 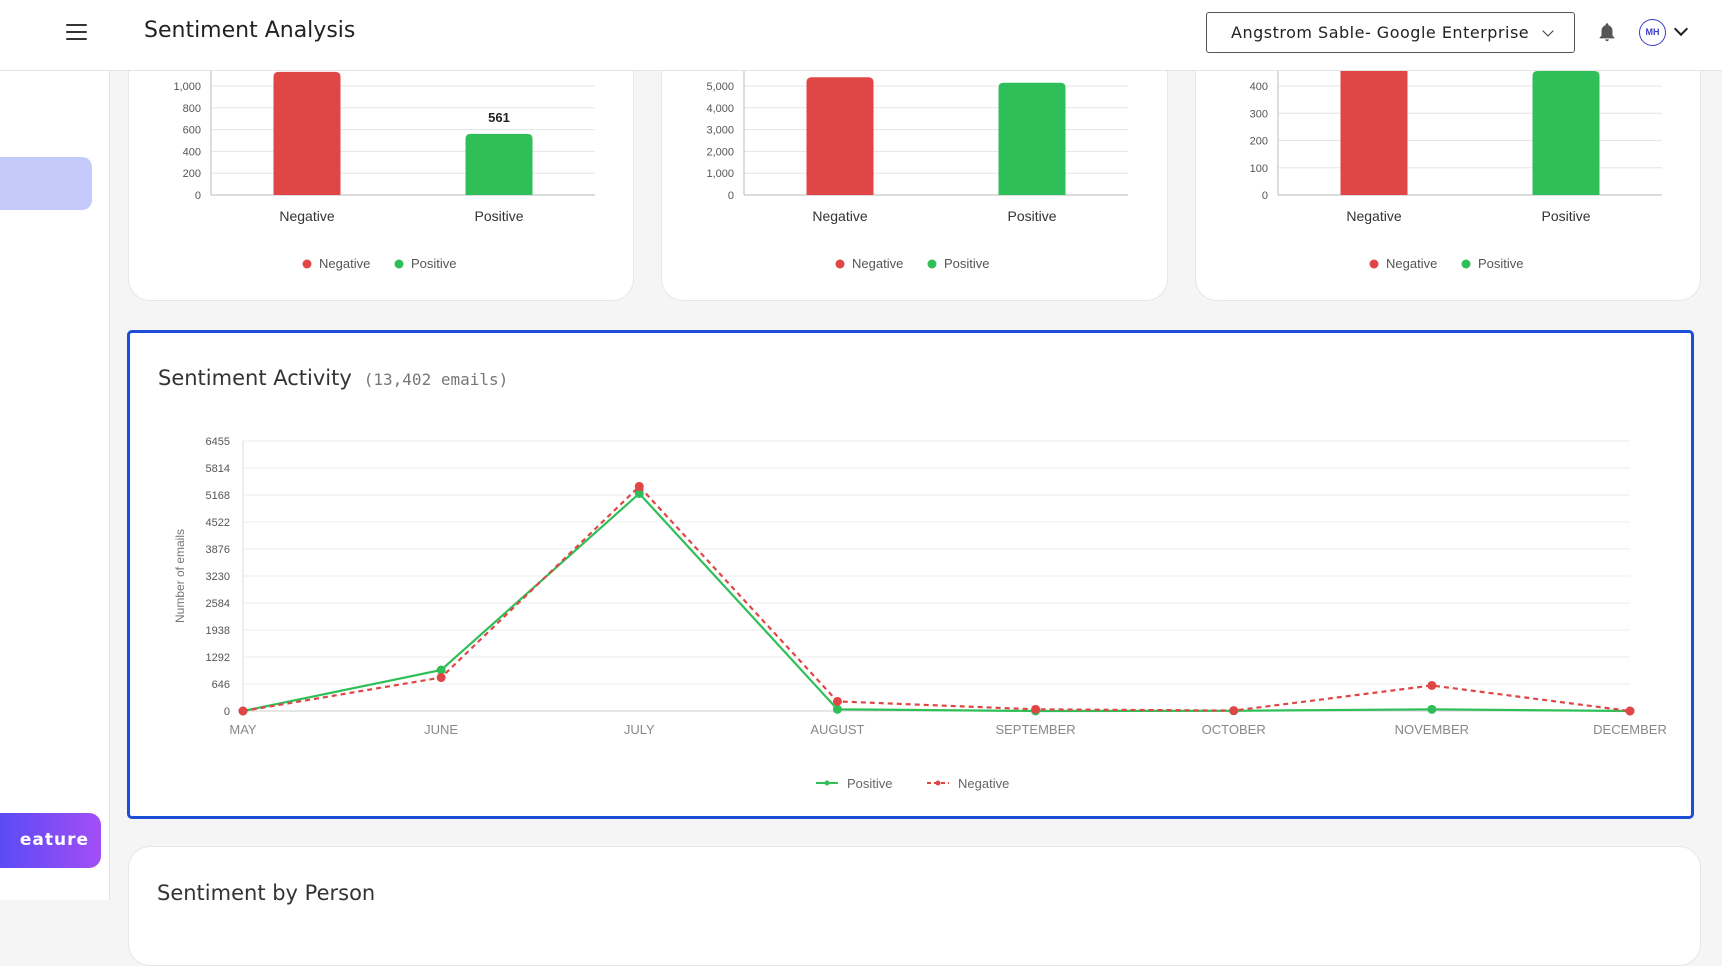 I want to click on page-title: Sentiment Analysis, so click(x=250, y=30).